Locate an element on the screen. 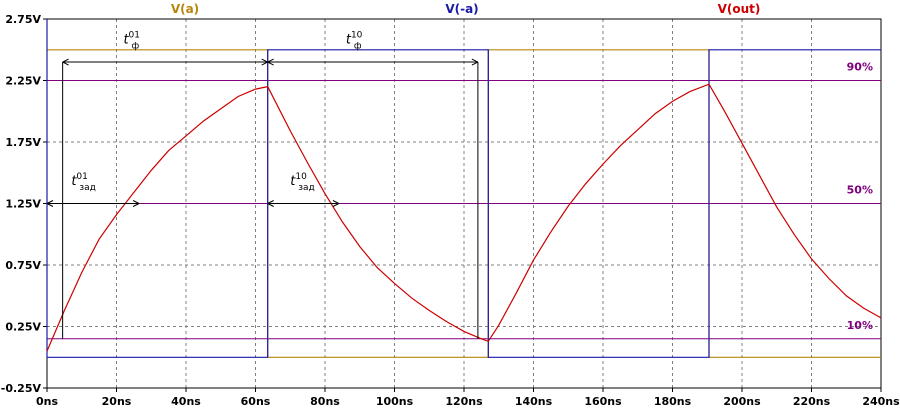 This screenshot has height=413, width=900. y-tick-label: 1.75V is located at coordinates (23, 142).